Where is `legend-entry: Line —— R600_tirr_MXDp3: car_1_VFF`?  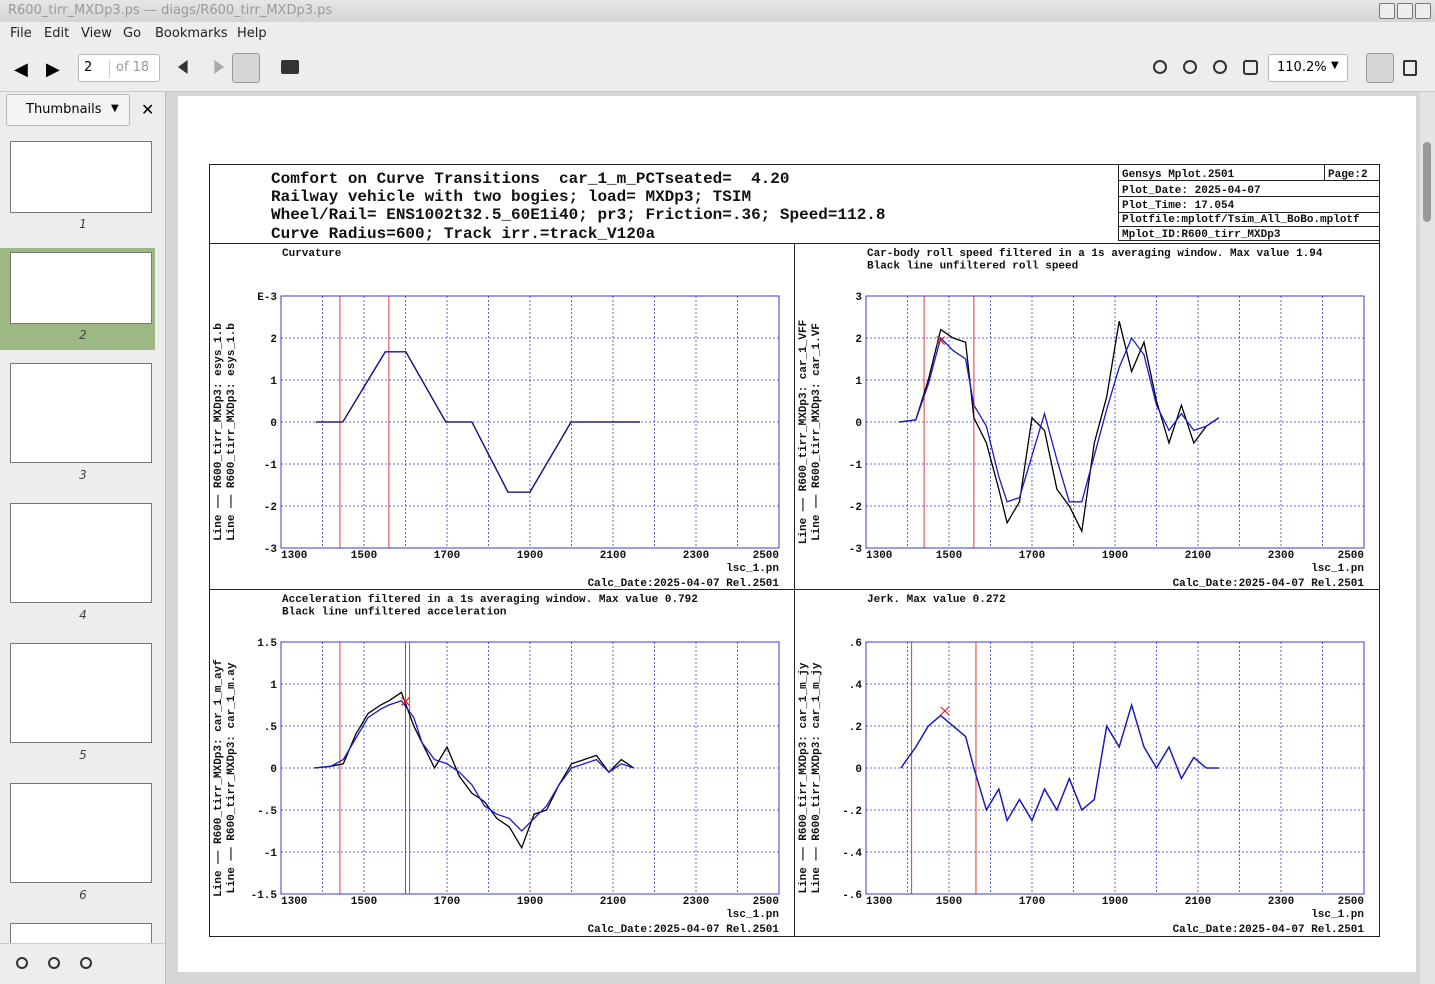 legend-entry: Line —— R600_tirr_MXDp3: car_1_VFF is located at coordinates (804, 432).